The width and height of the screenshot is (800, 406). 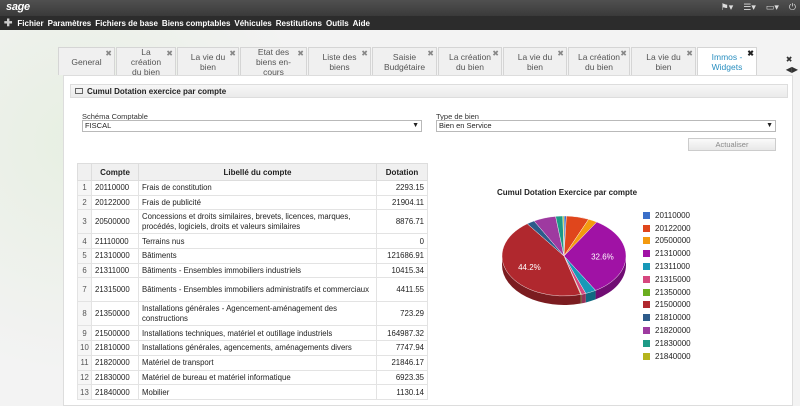 What do you see at coordinates (8, 23) in the screenshot?
I see `add-icon: ✚` at bounding box center [8, 23].